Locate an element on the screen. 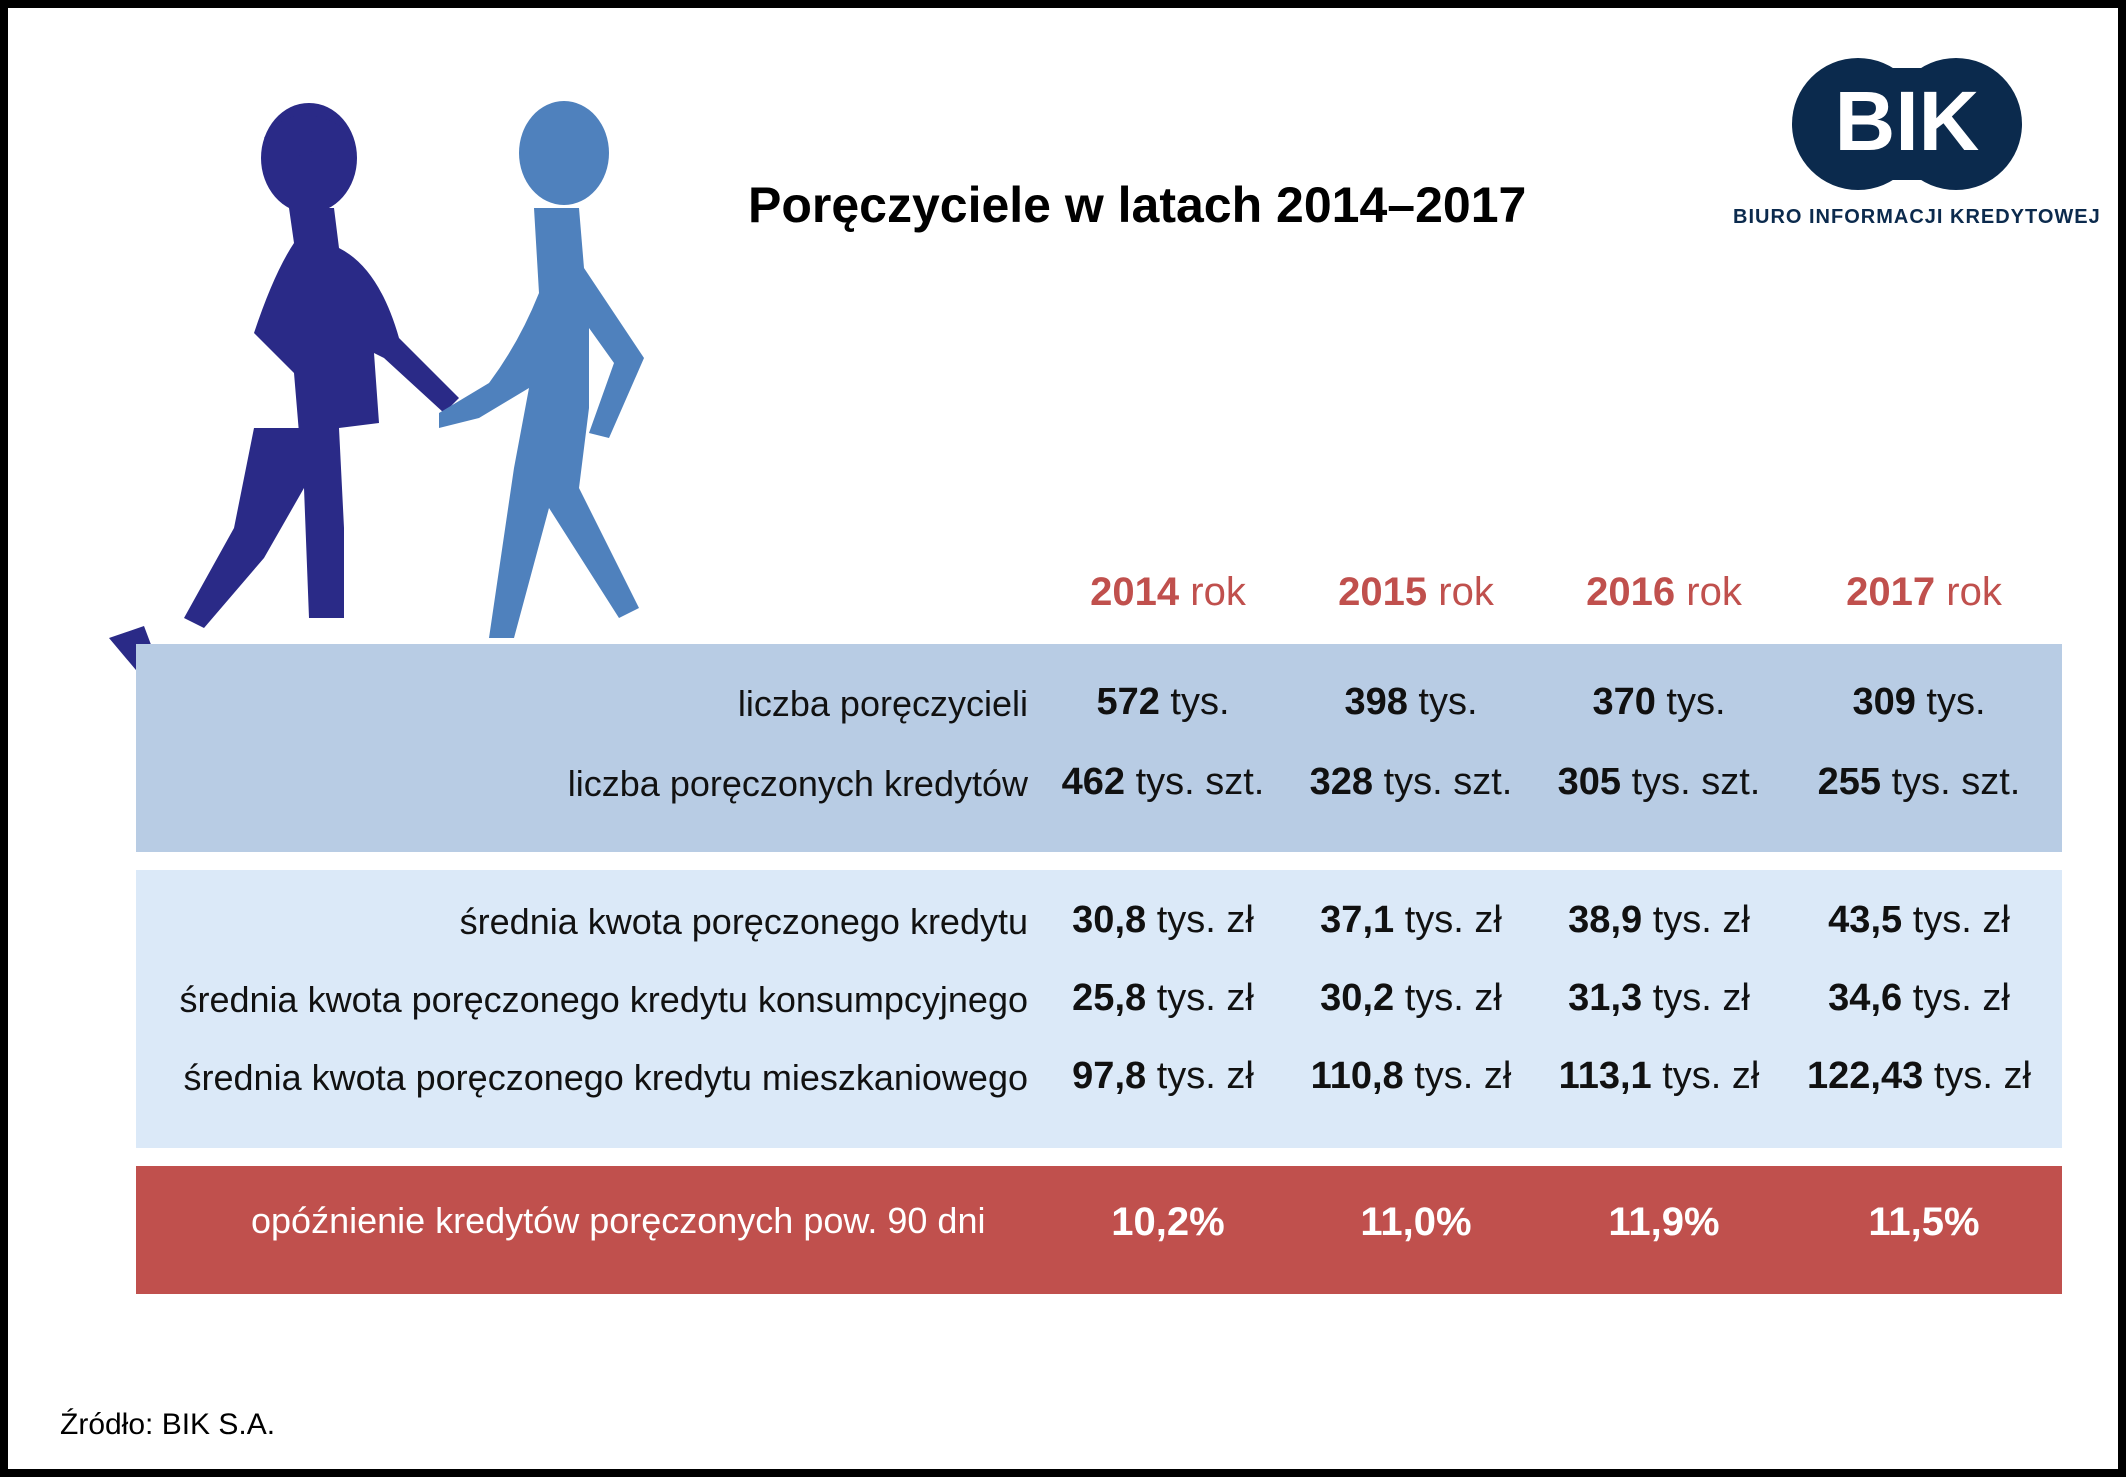 The image size is (2126, 1477). value-cell-2014: 97,8 tys. zł is located at coordinates (1163, 1076).